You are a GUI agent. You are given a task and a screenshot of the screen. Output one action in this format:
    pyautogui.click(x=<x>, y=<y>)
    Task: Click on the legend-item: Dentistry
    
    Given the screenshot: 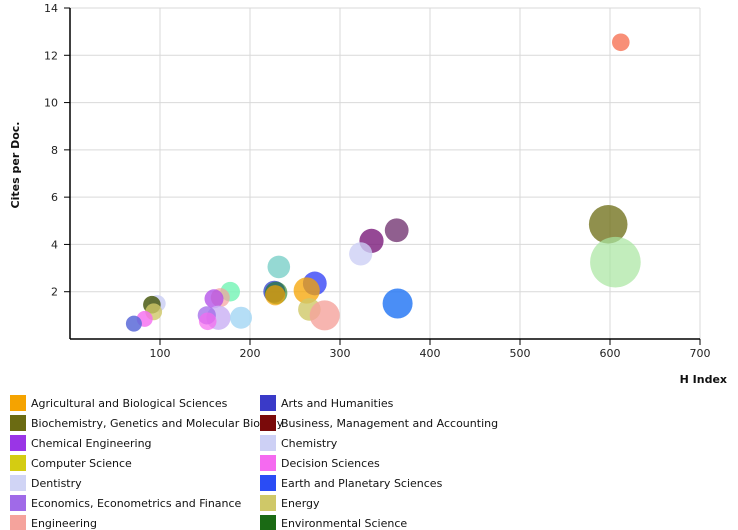 What is the action you would take?
    pyautogui.click(x=46, y=483)
    